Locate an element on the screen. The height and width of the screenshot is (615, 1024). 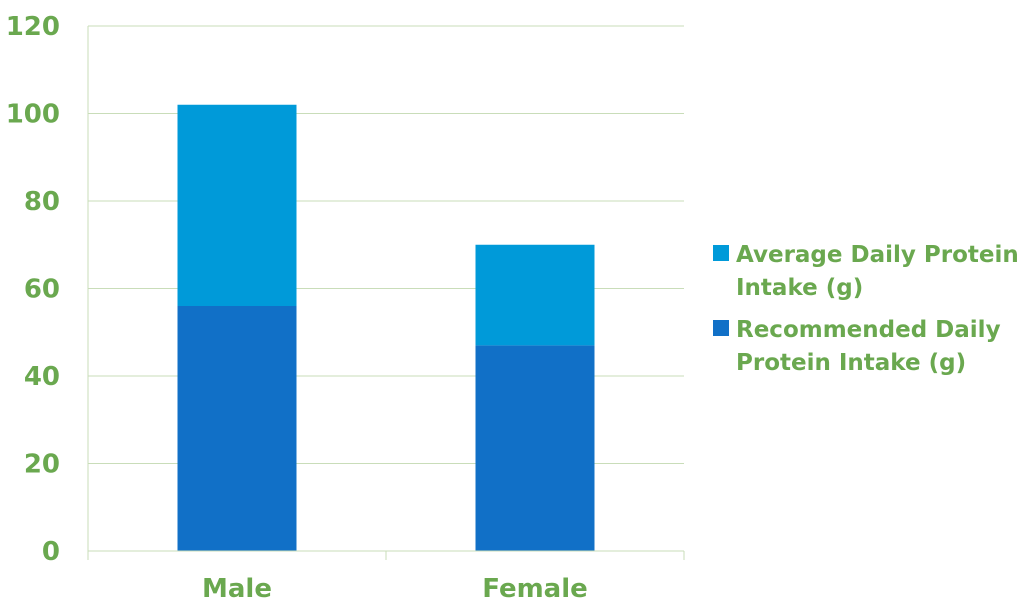
x-category-label: Male is located at coordinates (237, 589).